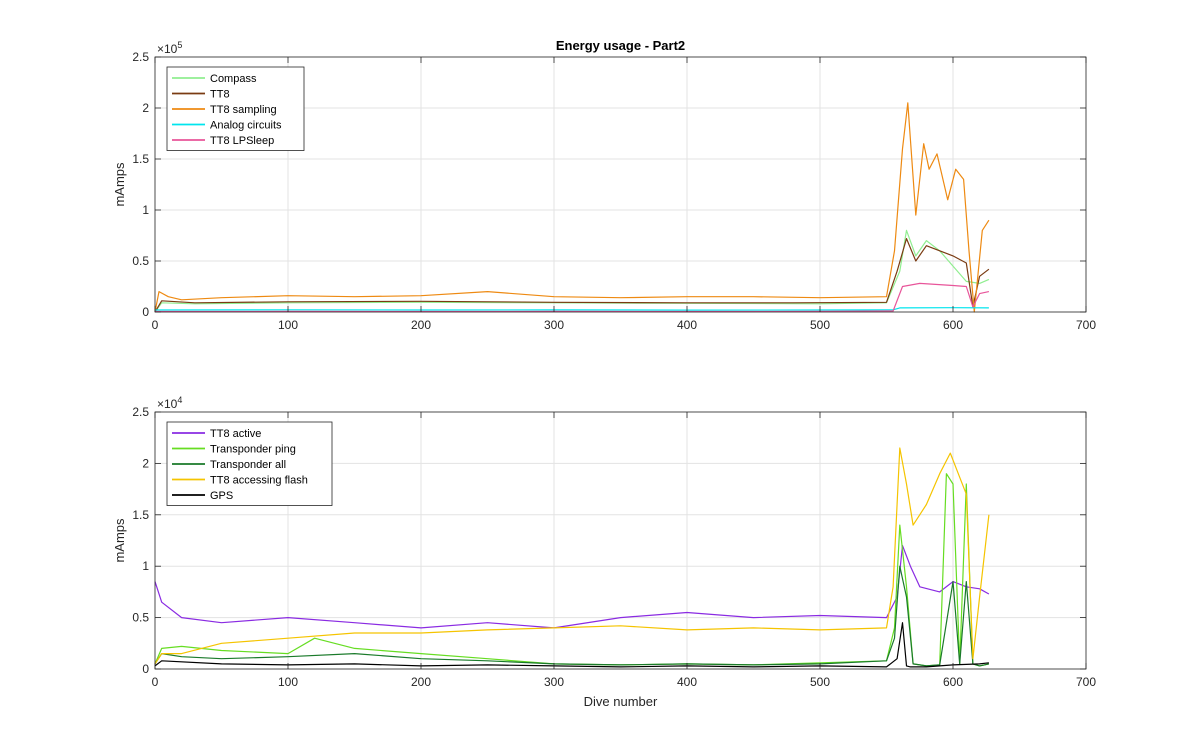 Image resolution: width=1200 pixels, height=751 pixels. Describe the element at coordinates (169, 403) in the screenshot. I see `y-exponent-label: ×10⁴` at that location.